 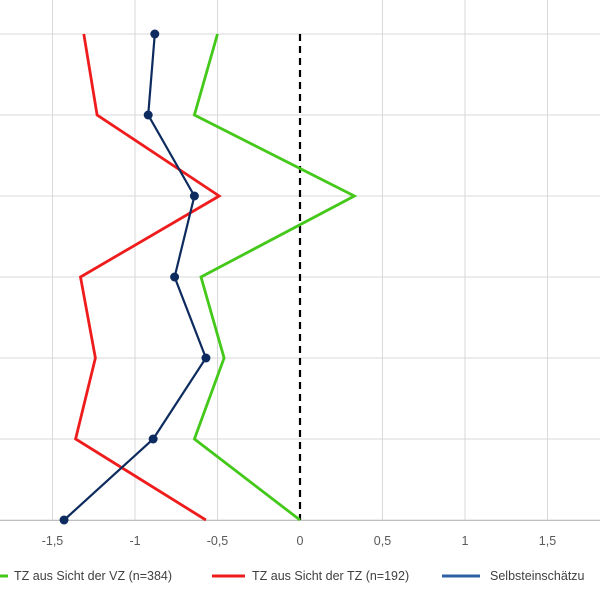 I want to click on x-tick-label: -1,5, so click(x=53, y=541).